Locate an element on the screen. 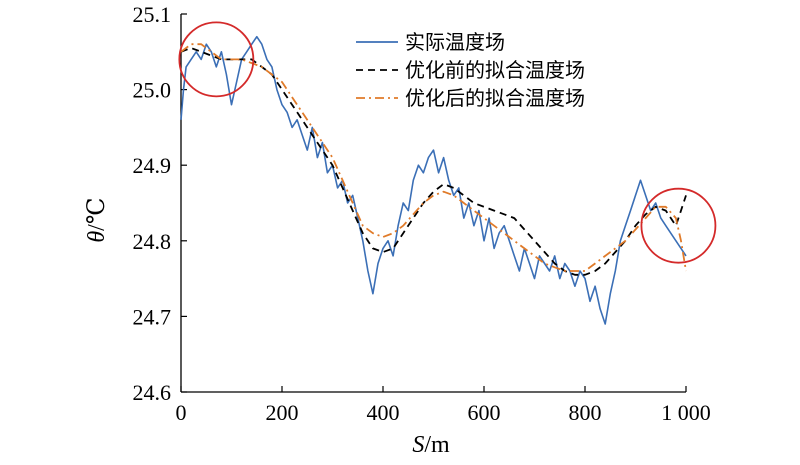  y-tick-label: 24.9 is located at coordinates (152, 165).